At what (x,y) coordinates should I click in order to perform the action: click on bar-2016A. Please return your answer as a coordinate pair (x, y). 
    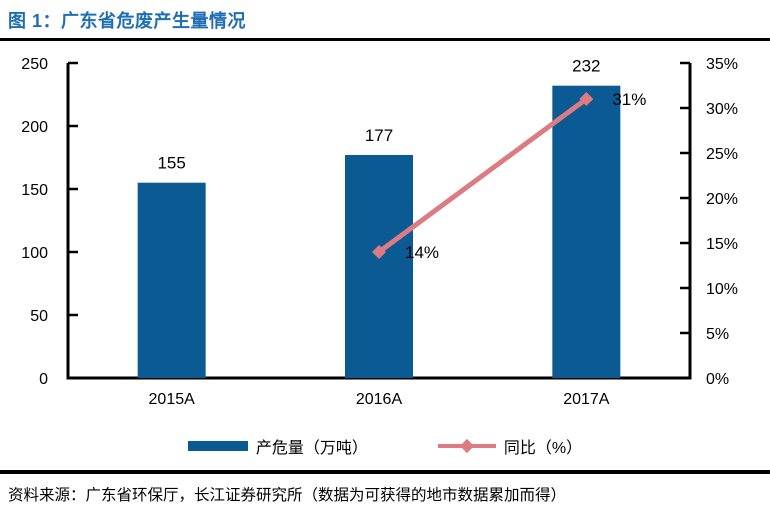
    Looking at the image, I should click on (379, 266).